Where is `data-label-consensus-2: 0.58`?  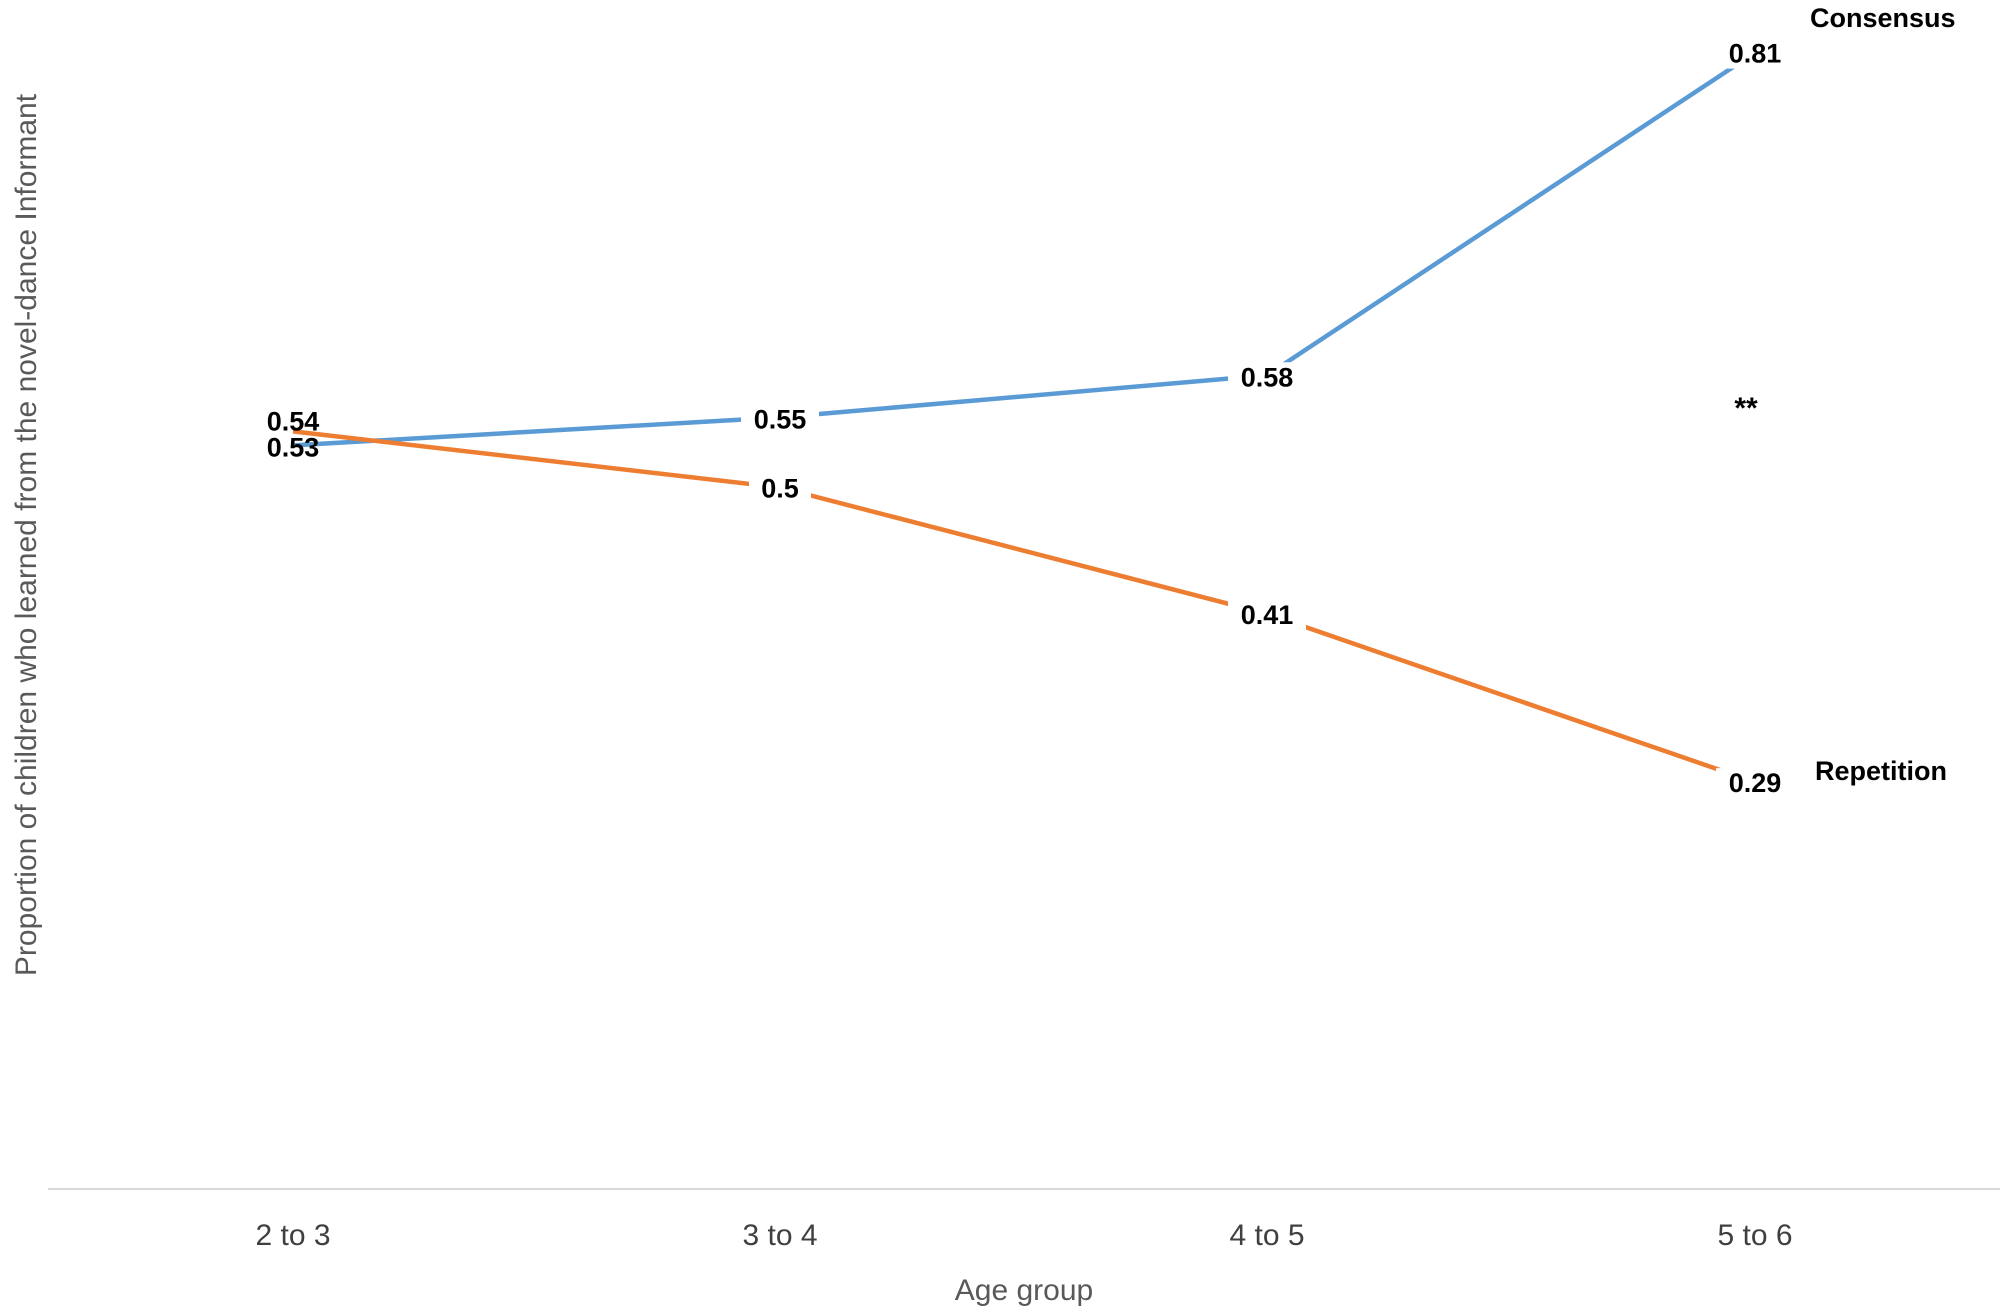
data-label-consensus-2: 0.58 is located at coordinates (1267, 377).